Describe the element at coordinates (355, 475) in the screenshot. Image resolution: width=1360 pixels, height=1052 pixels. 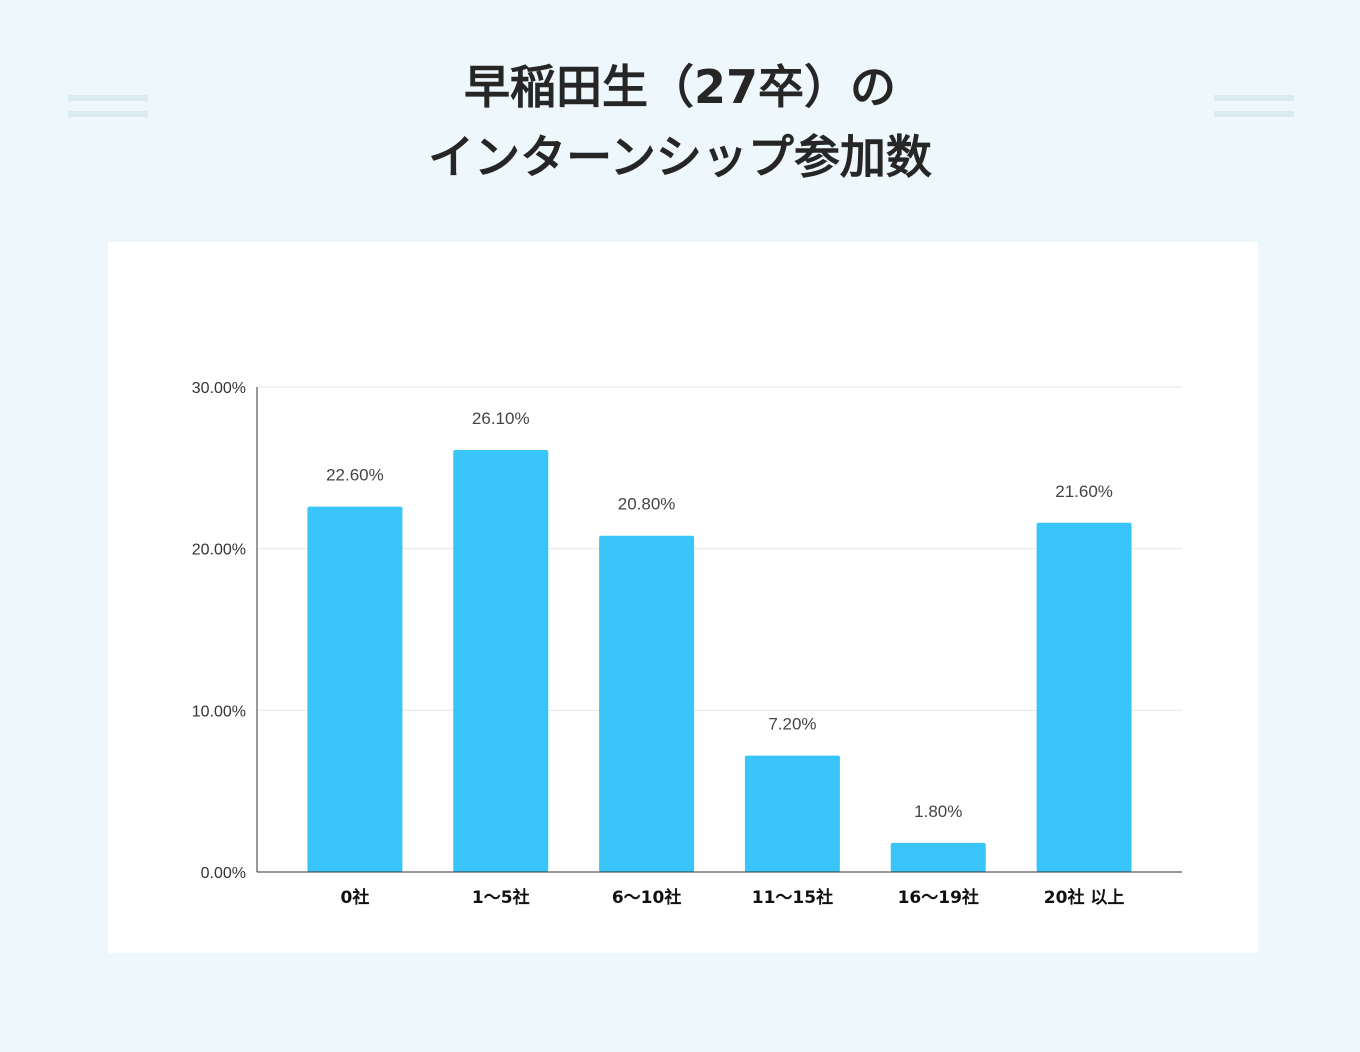
I see `data-label: 22.60%` at that location.